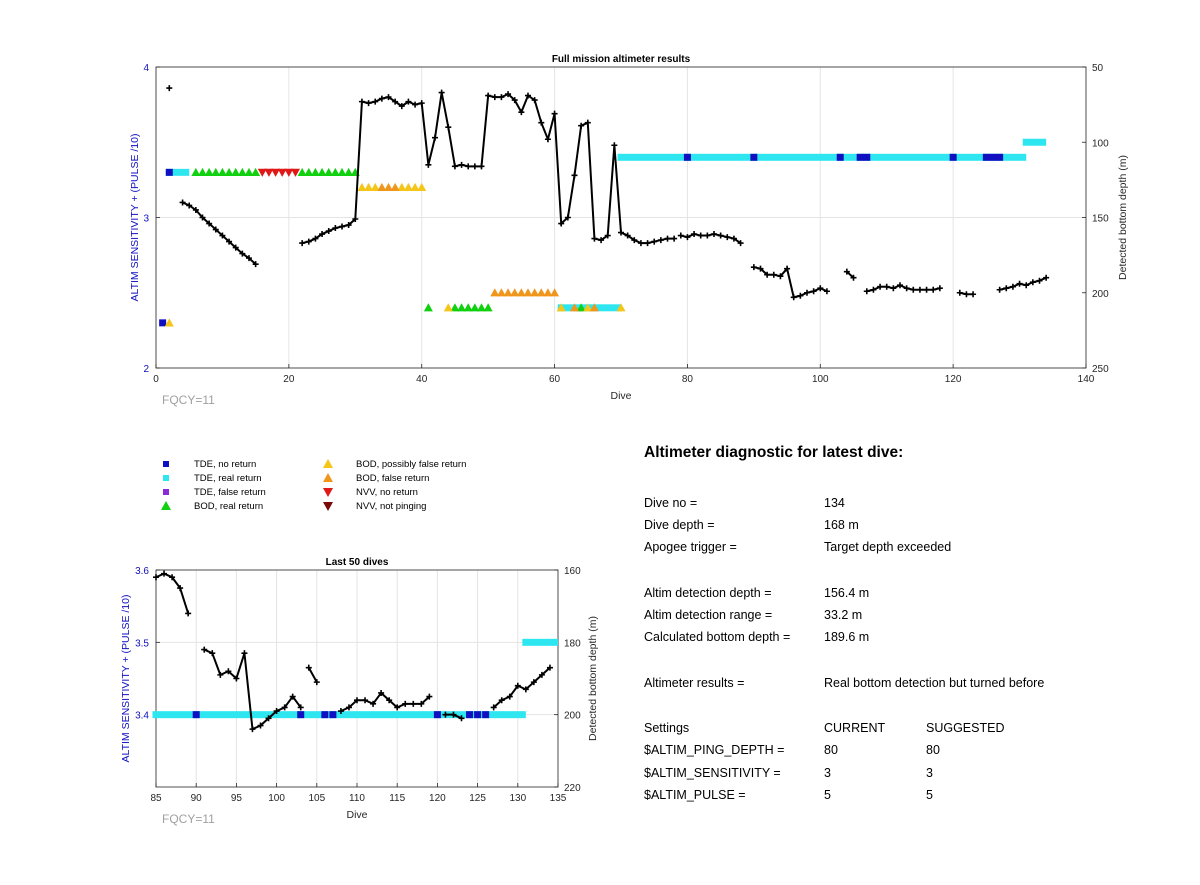 This screenshot has height=885, width=1200. Describe the element at coordinates (593, 678) in the screenshot. I see `y2-axis-label: Detected bottom depth (m)` at that location.